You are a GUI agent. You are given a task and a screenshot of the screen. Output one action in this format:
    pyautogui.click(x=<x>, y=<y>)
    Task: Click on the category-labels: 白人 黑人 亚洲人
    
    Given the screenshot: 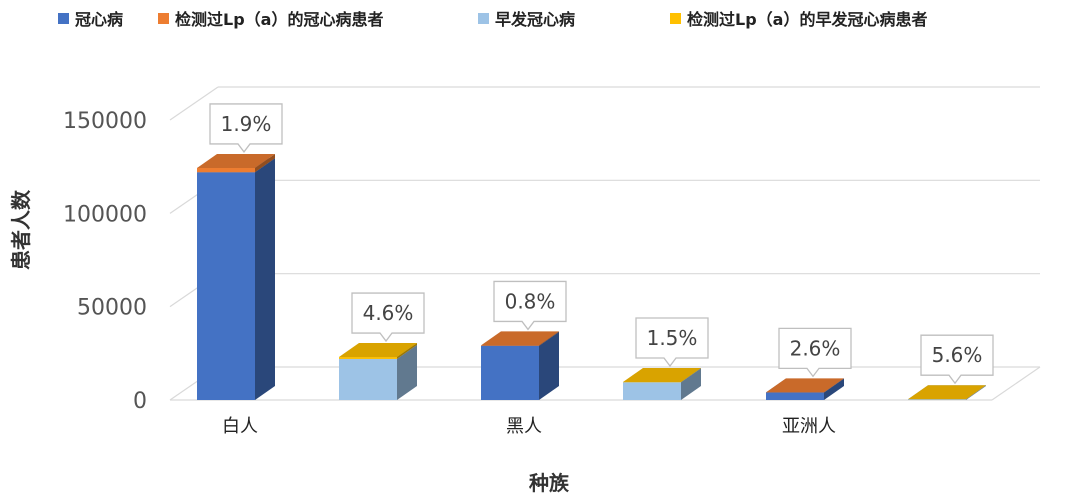 What is the action you would take?
    pyautogui.click(x=529, y=426)
    